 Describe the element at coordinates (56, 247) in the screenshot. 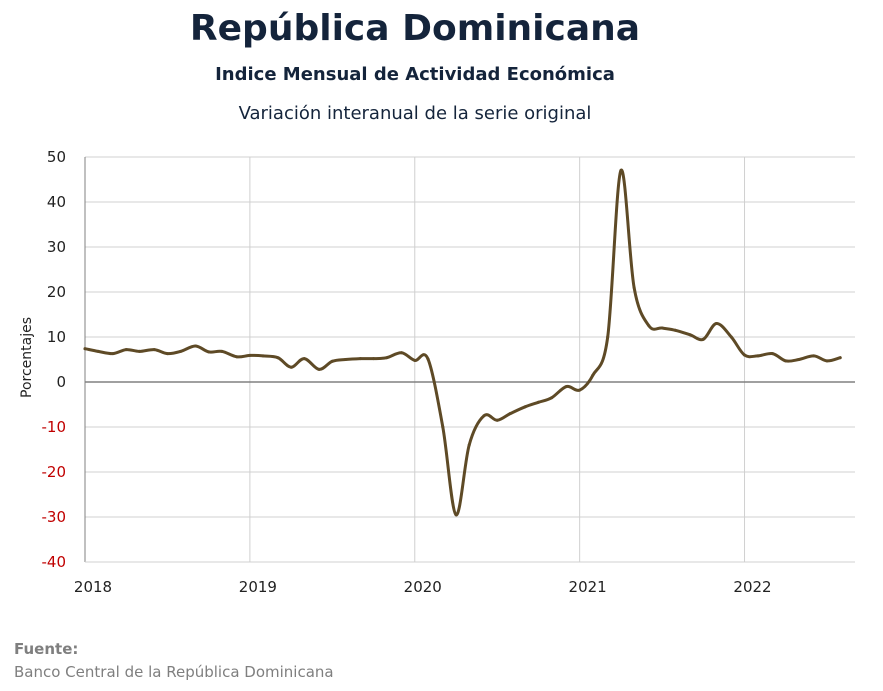

I see `y-tick-label: 30` at that location.